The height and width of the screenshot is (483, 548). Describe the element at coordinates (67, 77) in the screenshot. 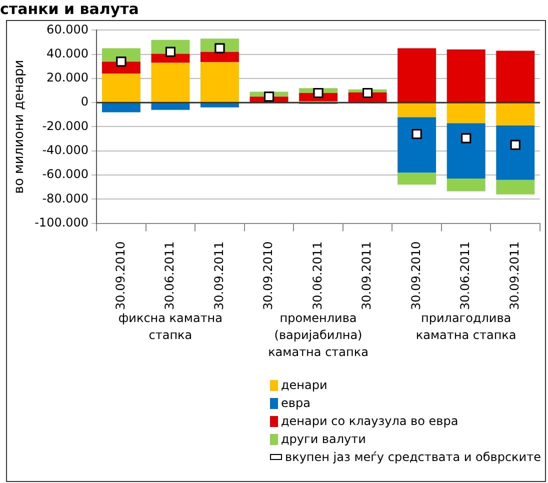

I see `y-tick-label: 20.000` at that location.